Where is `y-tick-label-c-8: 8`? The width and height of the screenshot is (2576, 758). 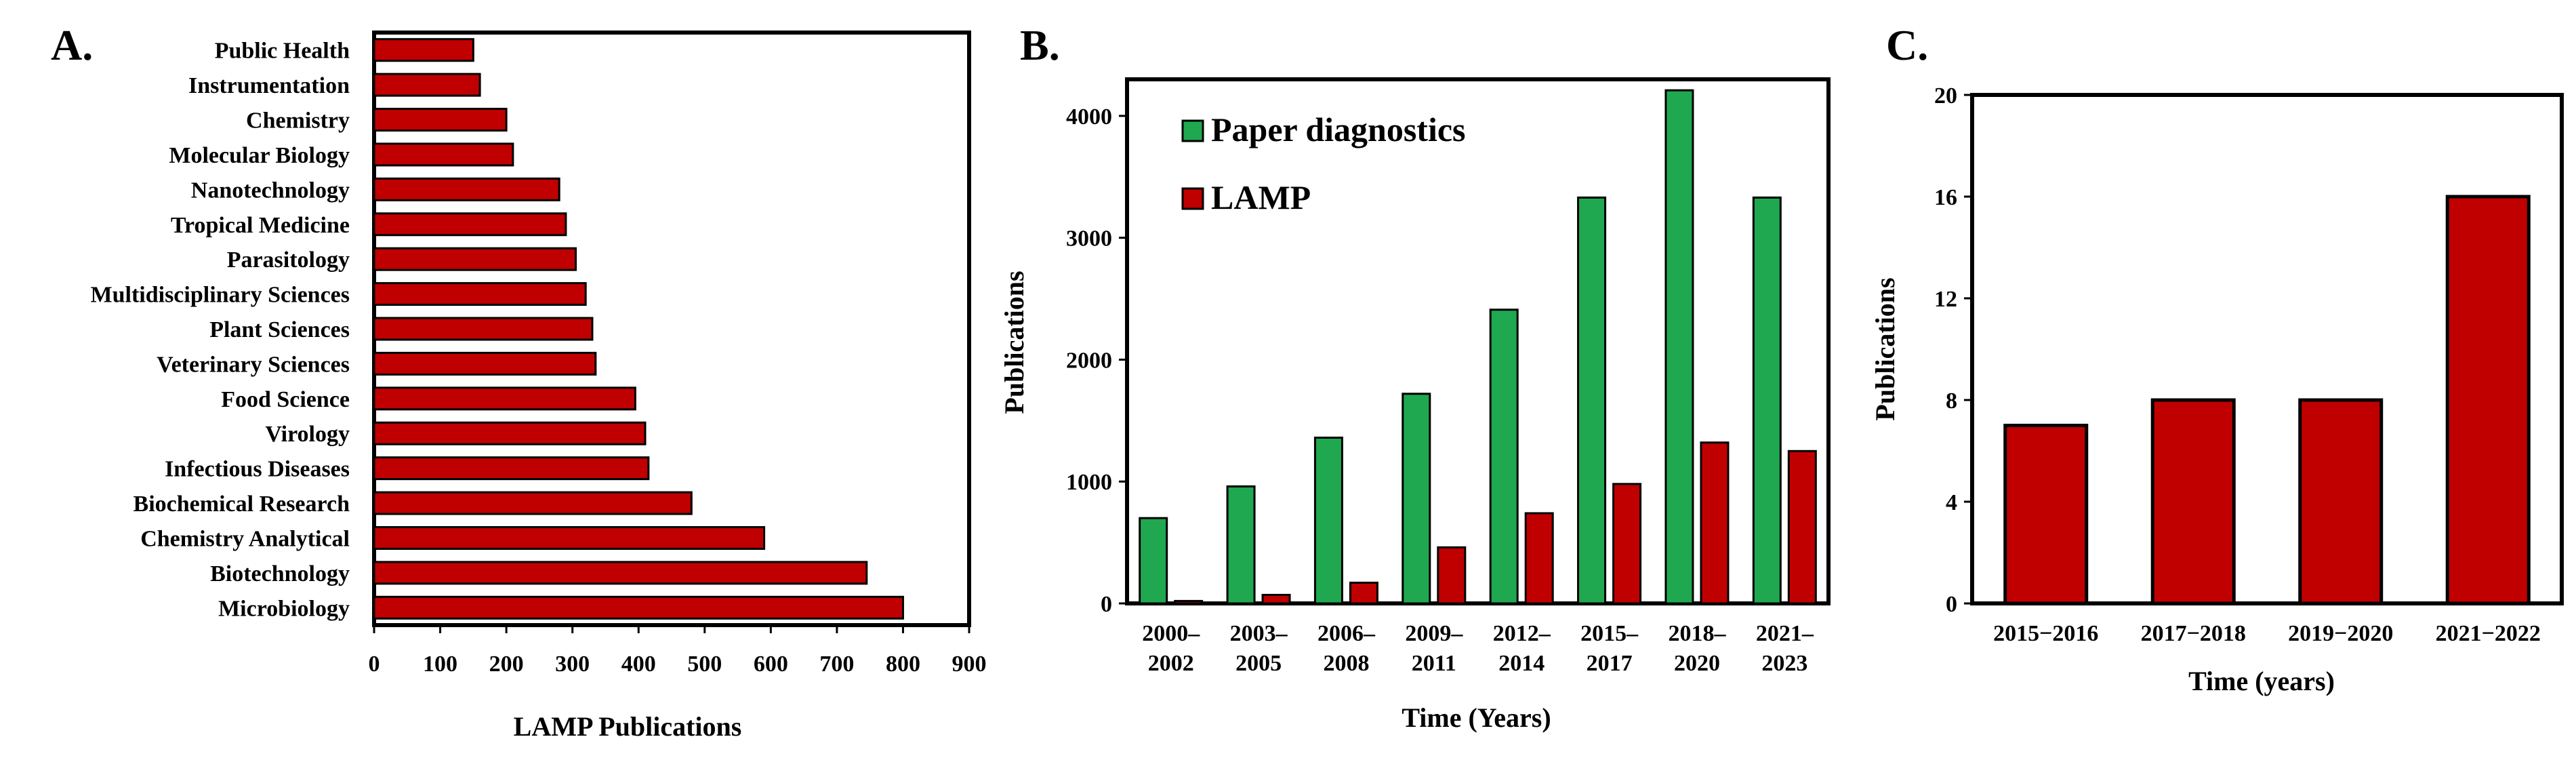 y-tick-label-c-8: 8 is located at coordinates (1952, 401).